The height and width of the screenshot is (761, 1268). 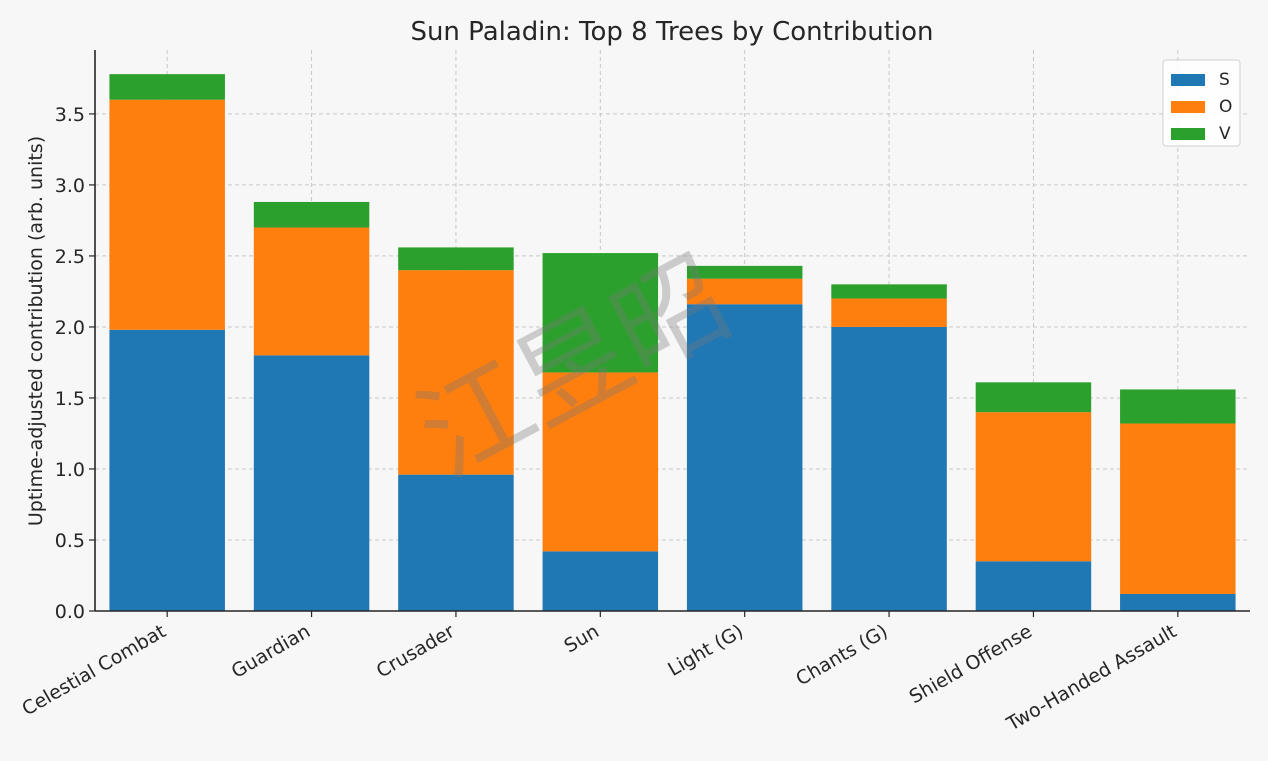 I want to click on x-tick-label: Guardian, so click(x=271, y=651).